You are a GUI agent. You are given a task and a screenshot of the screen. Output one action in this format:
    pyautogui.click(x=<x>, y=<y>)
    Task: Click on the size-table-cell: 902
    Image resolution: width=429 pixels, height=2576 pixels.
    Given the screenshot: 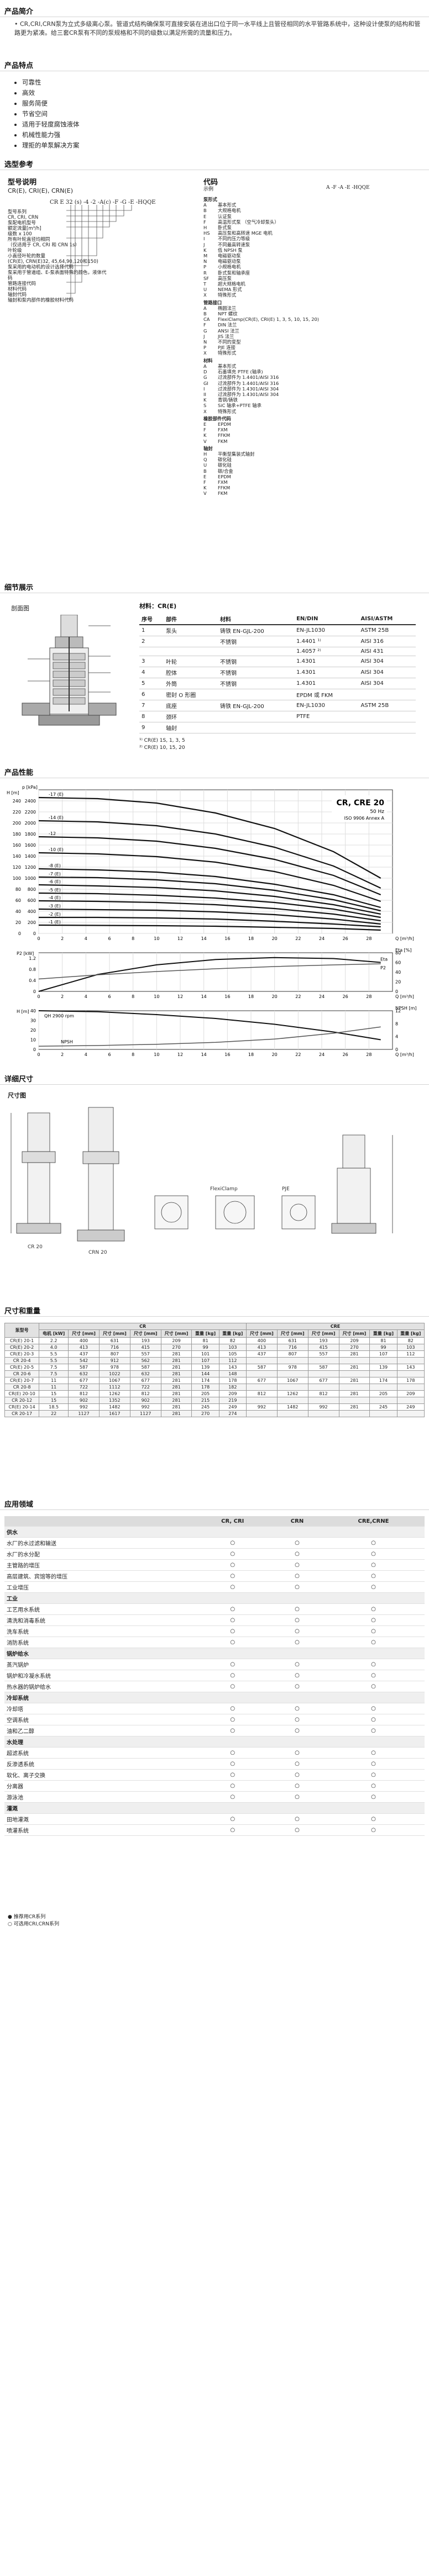 What is the action you would take?
    pyautogui.click(x=145, y=1400)
    